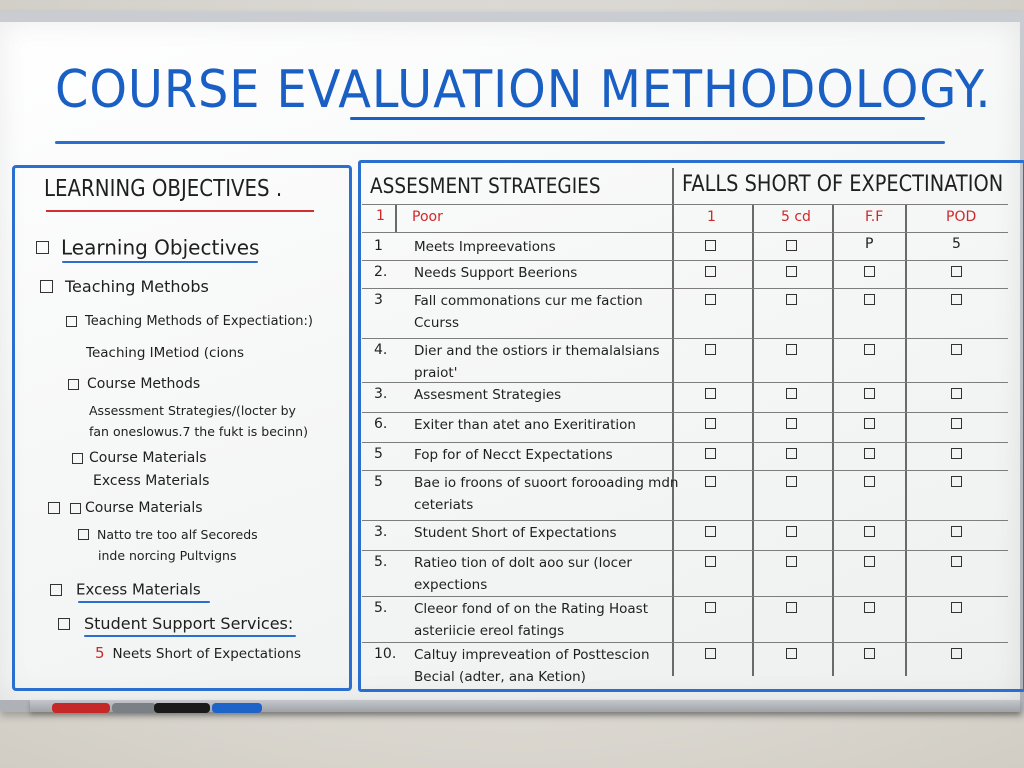  I want to click on objective-item: Teaching Methods of Expectiation:), so click(189, 321).